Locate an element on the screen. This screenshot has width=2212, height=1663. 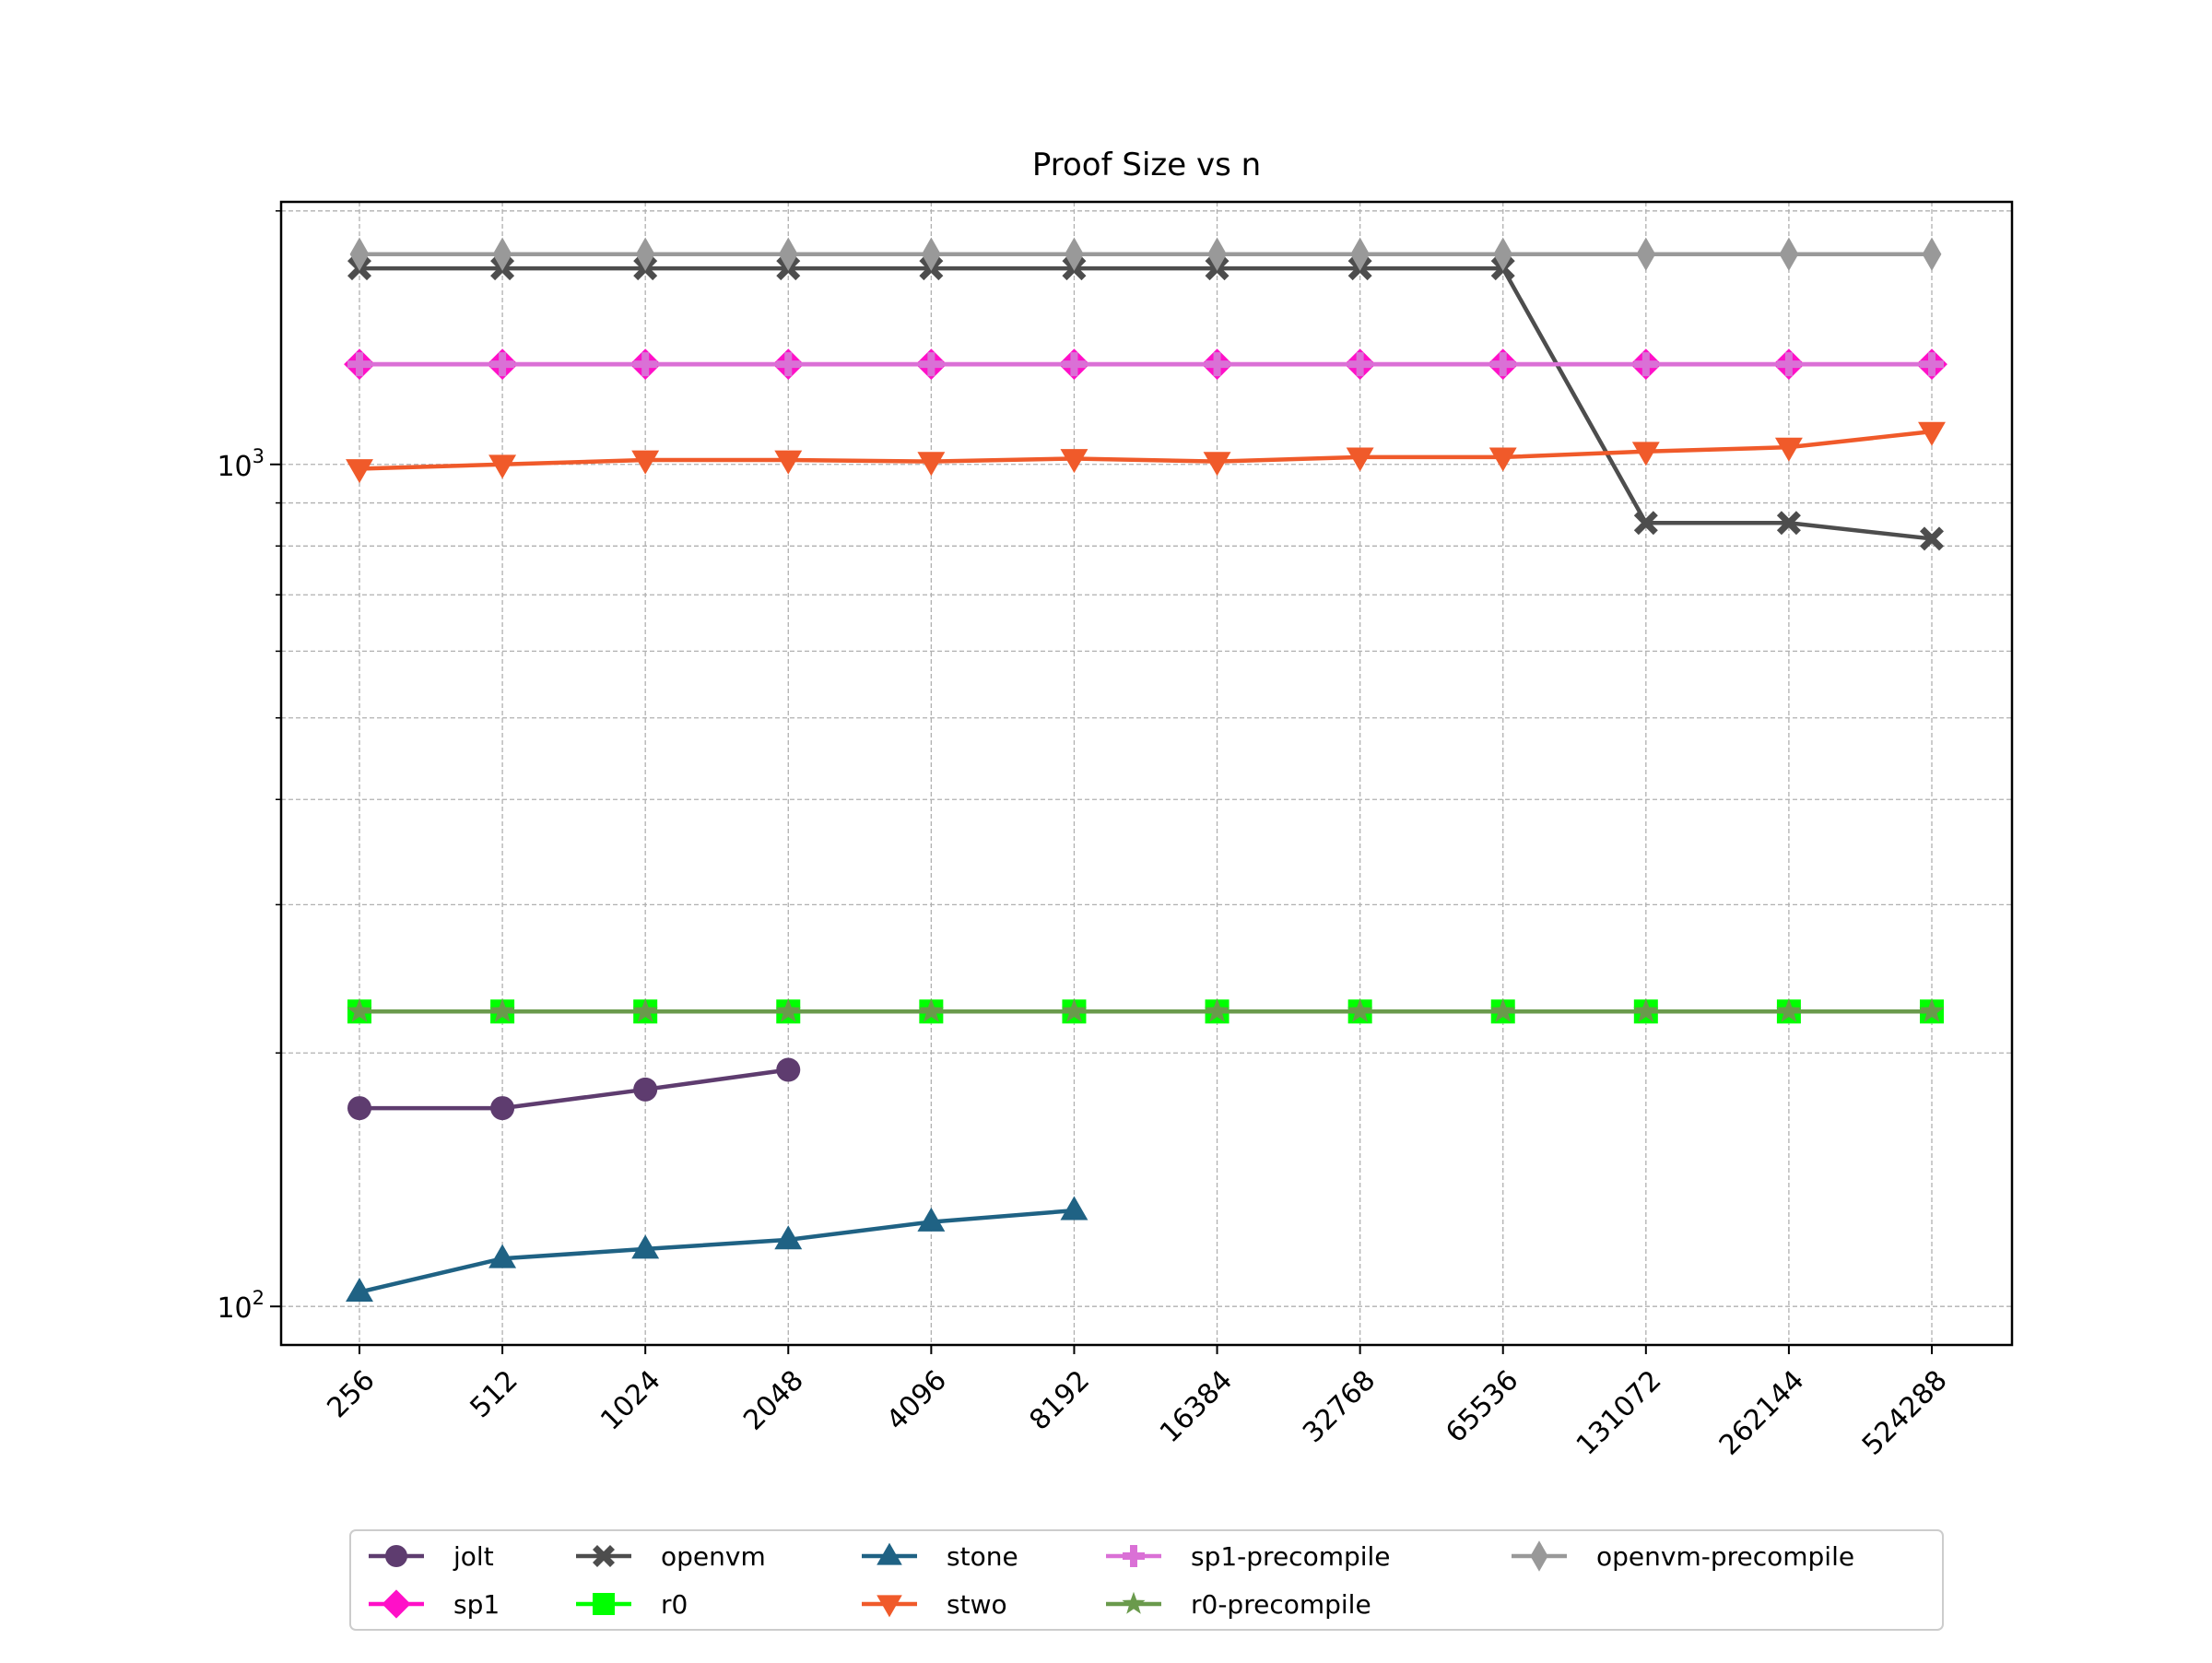
legend-label: openvm-precompile is located at coordinates (1725, 1556).